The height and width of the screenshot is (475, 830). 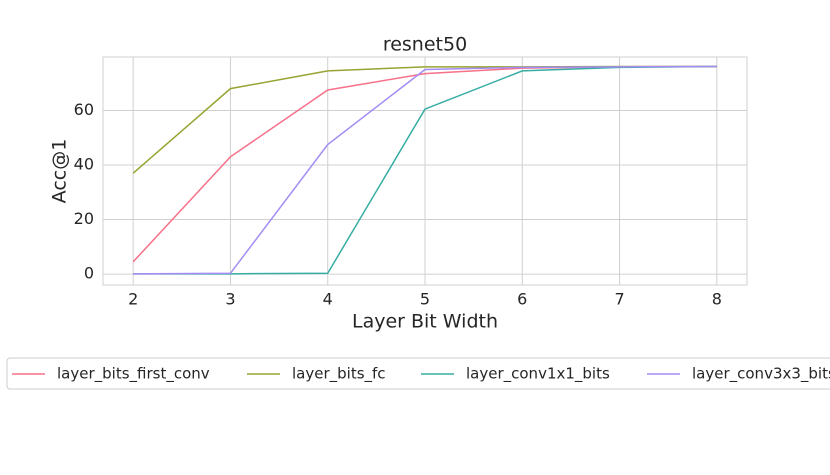 What do you see at coordinates (133, 374) in the screenshot?
I see `legend-label: layer_bits_first_conv` at bounding box center [133, 374].